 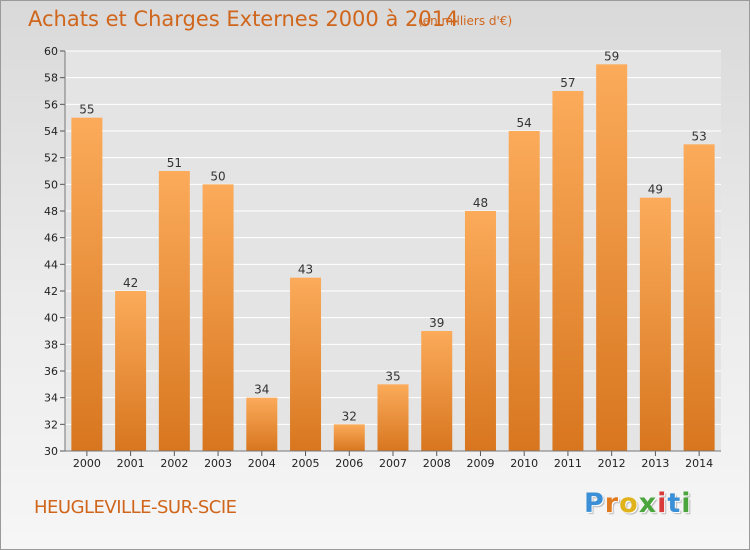 What do you see at coordinates (568, 463) in the screenshot?
I see `x-tick-label: 2011` at bounding box center [568, 463].